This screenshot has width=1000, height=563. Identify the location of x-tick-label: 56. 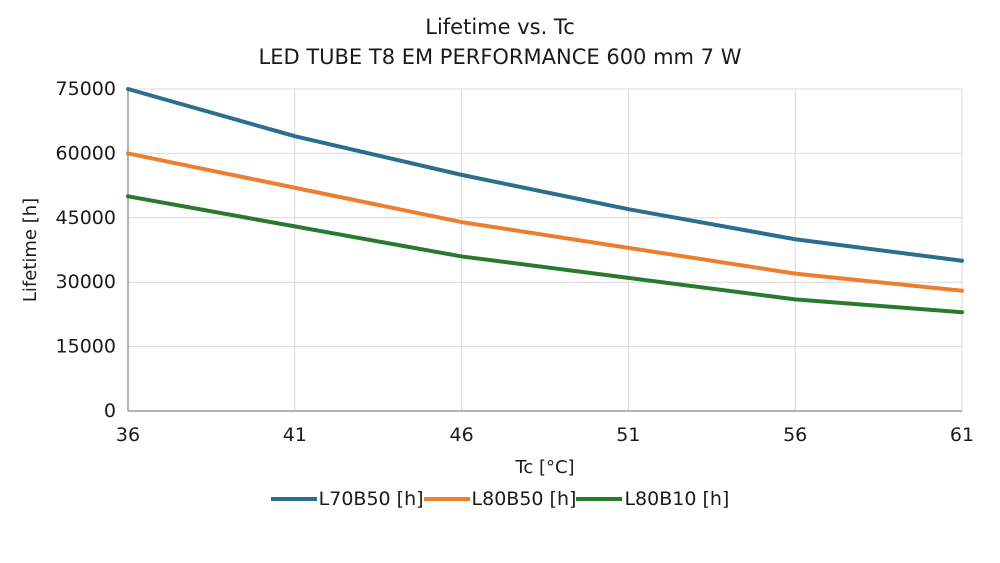
(795, 435).